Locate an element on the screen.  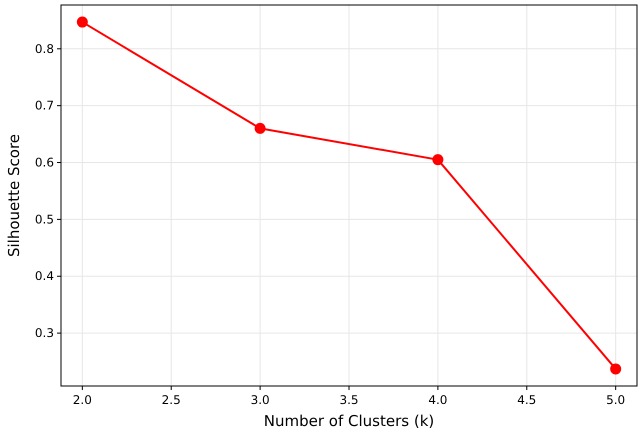
x-axis-title: Number of Clusters (k) is located at coordinates (349, 421).